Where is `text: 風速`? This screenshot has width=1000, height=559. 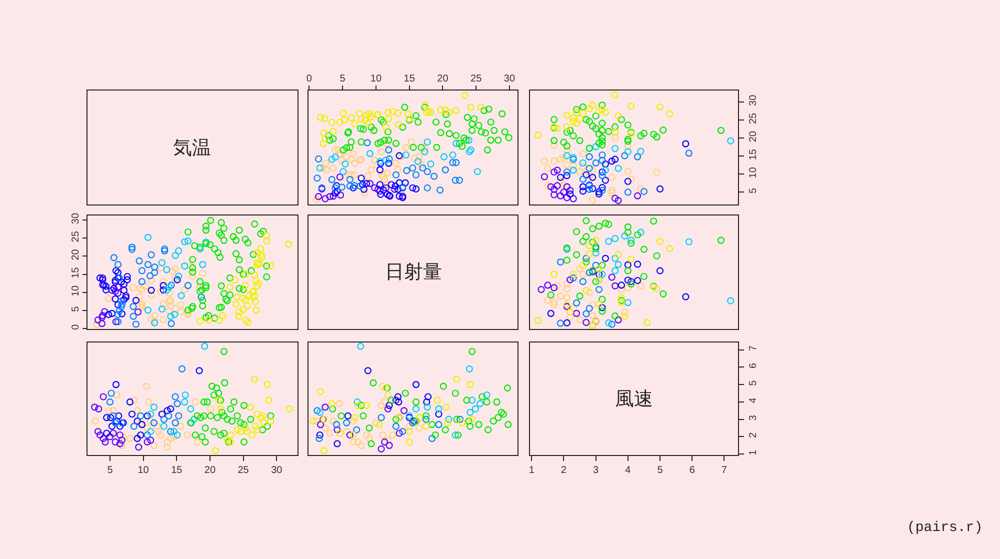 text: 風速 is located at coordinates (634, 399).